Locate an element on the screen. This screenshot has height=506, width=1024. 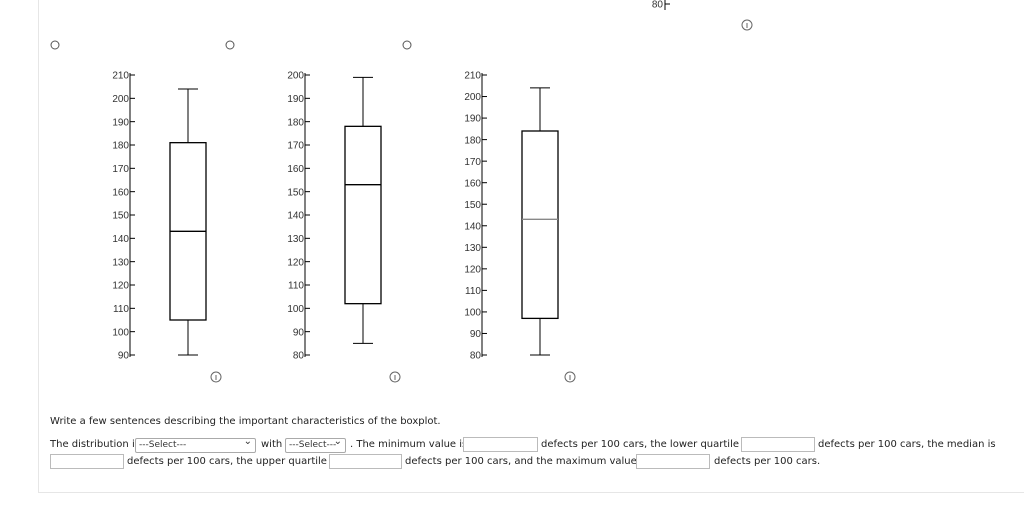
tick-label: 80 is located at coordinates (658, 5).